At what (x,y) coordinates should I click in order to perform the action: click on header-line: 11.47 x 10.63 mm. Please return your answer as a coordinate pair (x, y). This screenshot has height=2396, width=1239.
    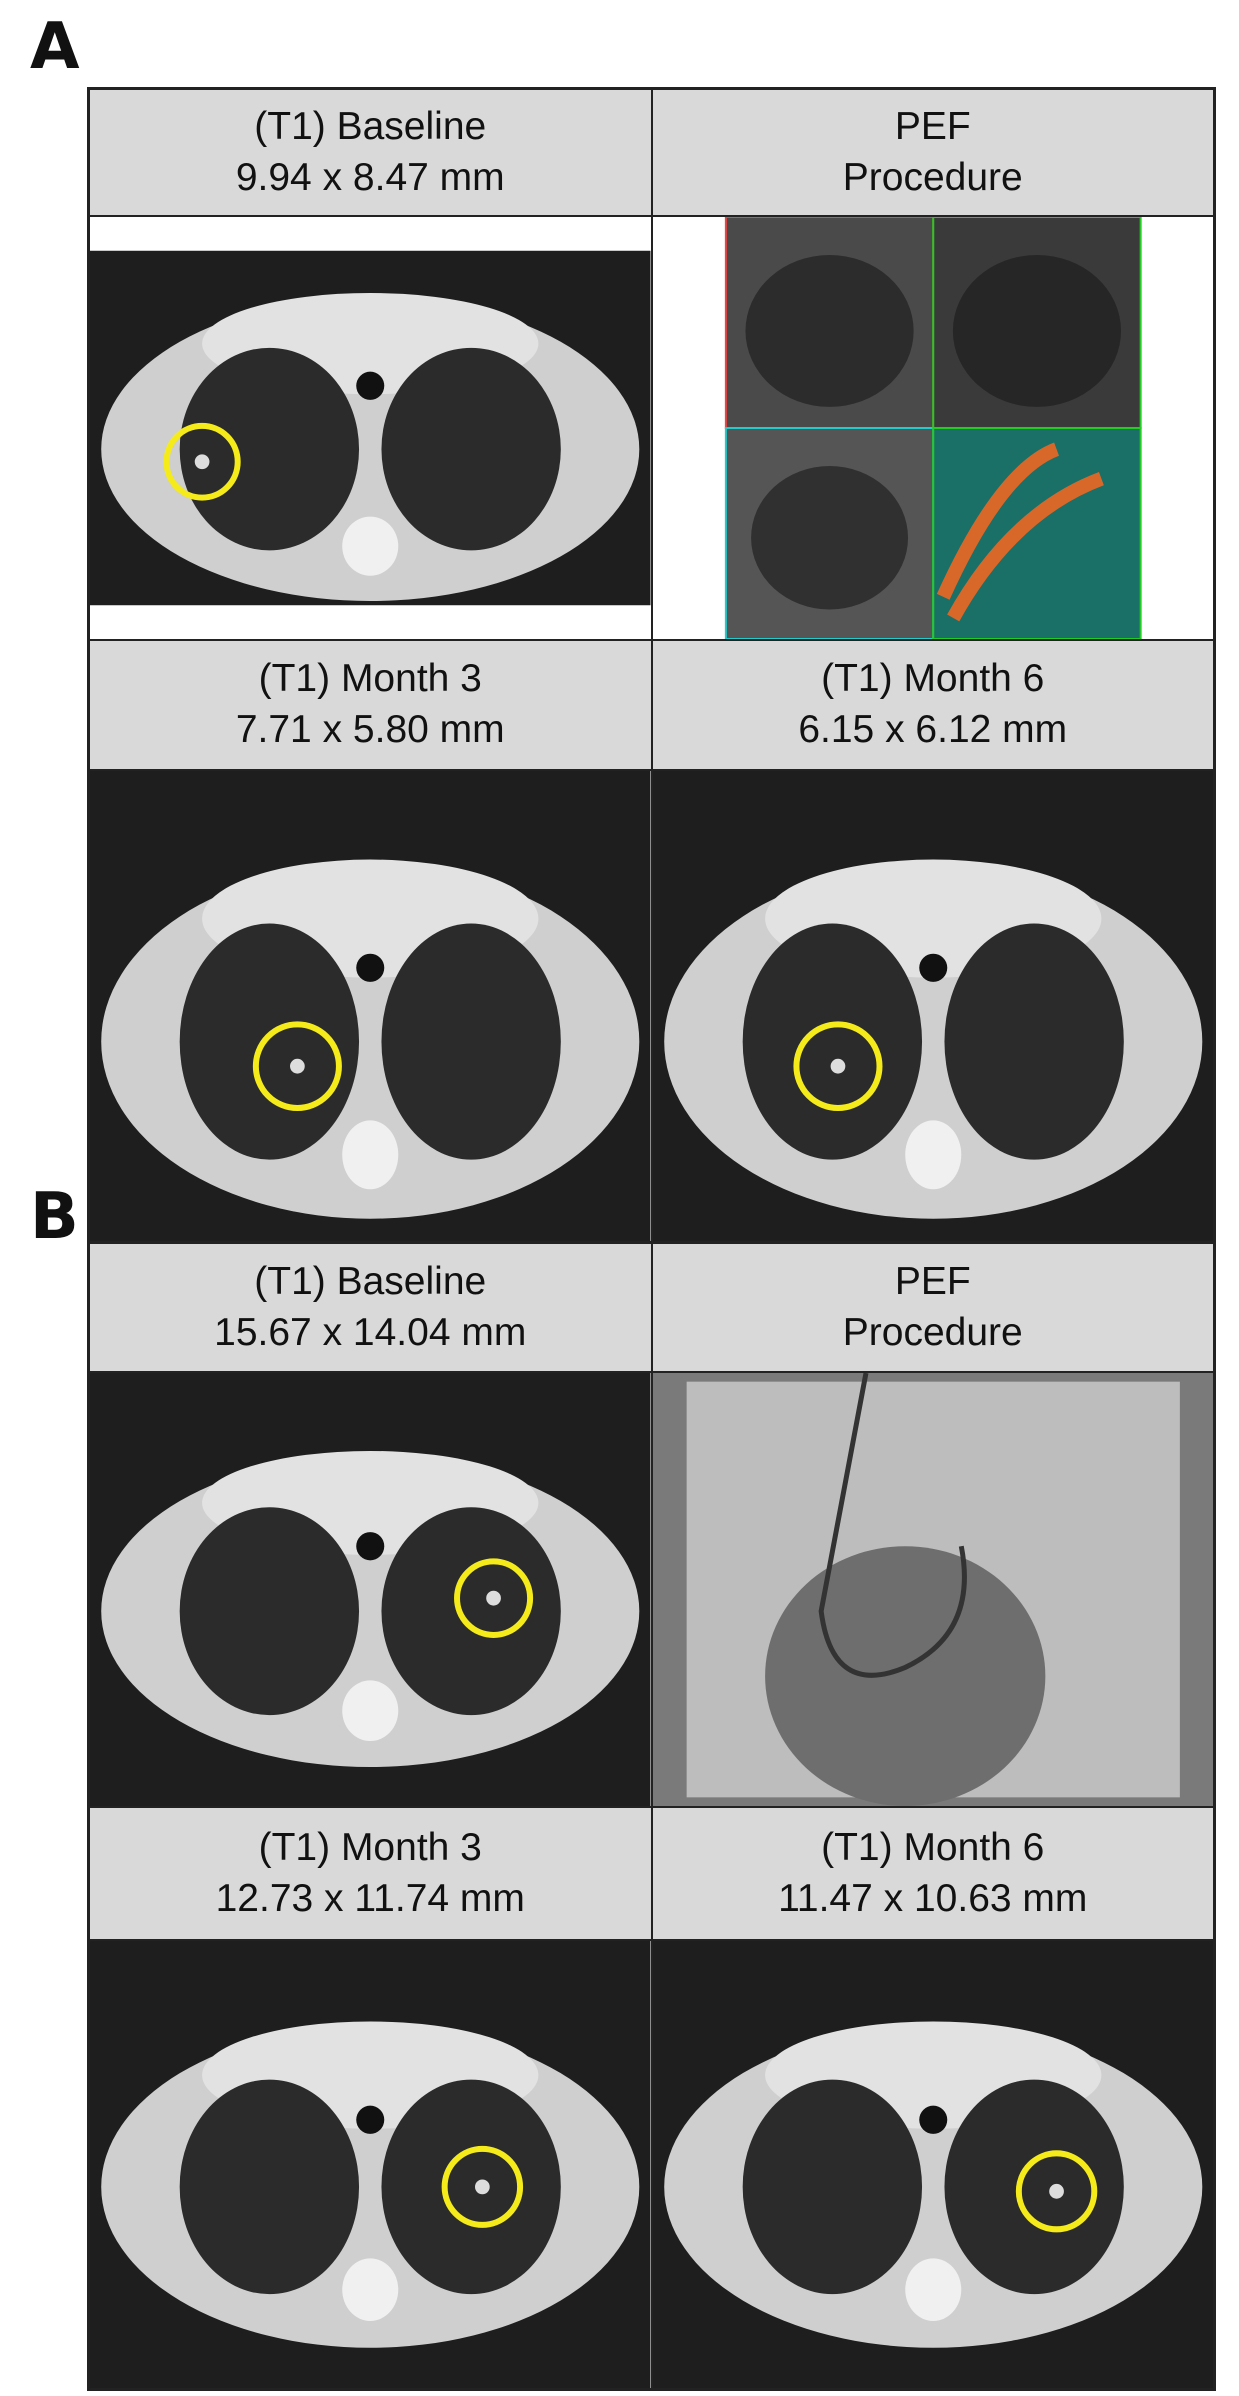
    Looking at the image, I should click on (933, 1898).